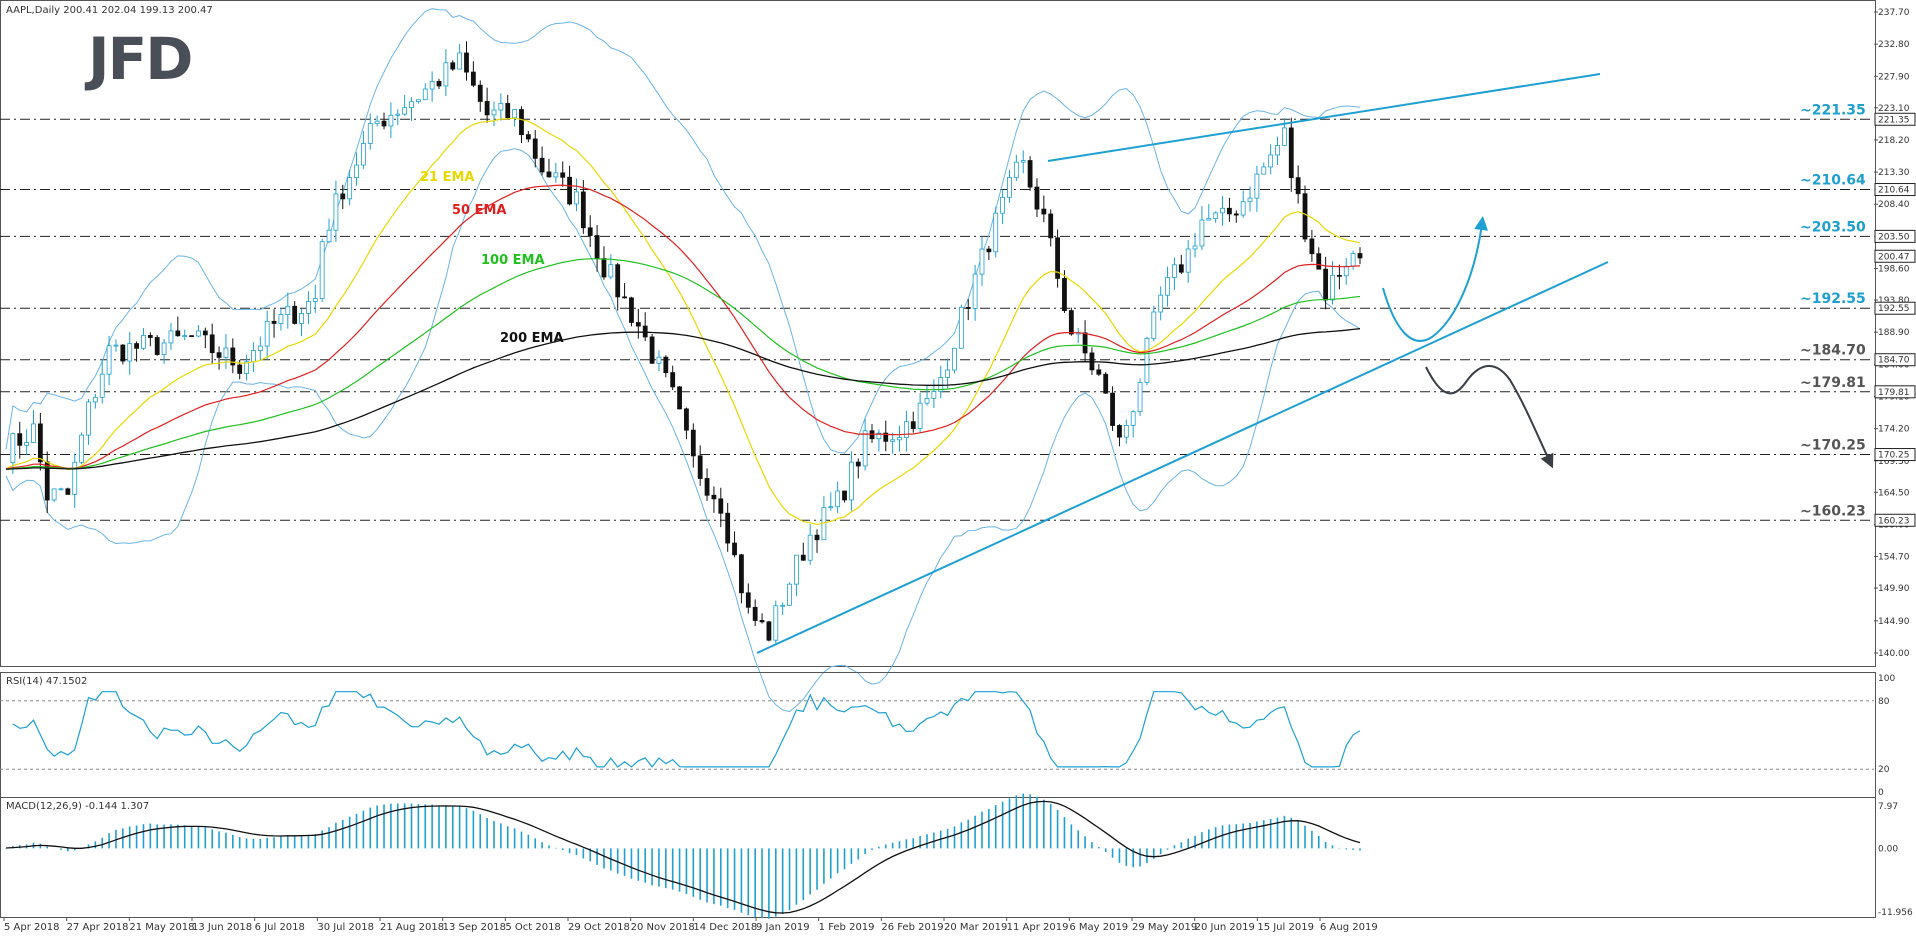 This screenshot has height=936, width=1916. What do you see at coordinates (222, 927) in the screenshot?
I see `date-label: 13 Jun 2018` at bounding box center [222, 927].